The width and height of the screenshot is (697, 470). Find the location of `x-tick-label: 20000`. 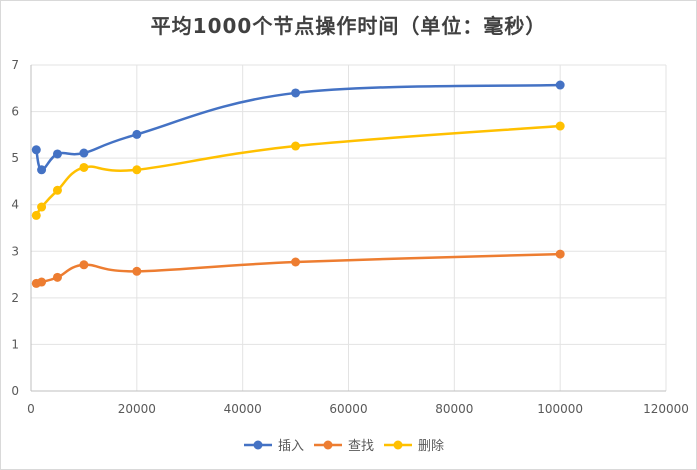

x-tick-label: 20000 is located at coordinates (137, 409).